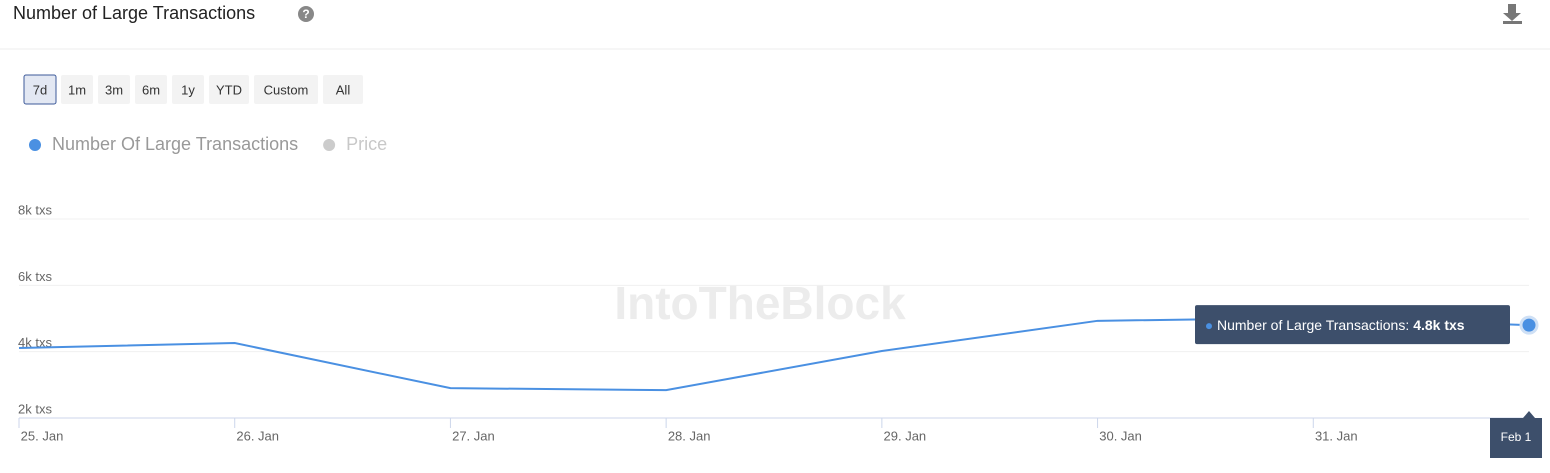  I want to click on range-button: 1m, so click(77, 89).